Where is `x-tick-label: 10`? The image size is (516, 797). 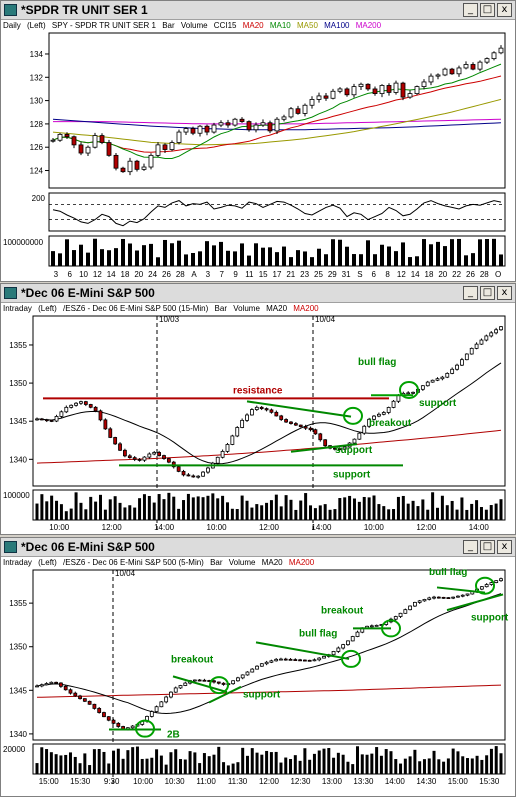 x-tick-label: 10 is located at coordinates (83, 274).